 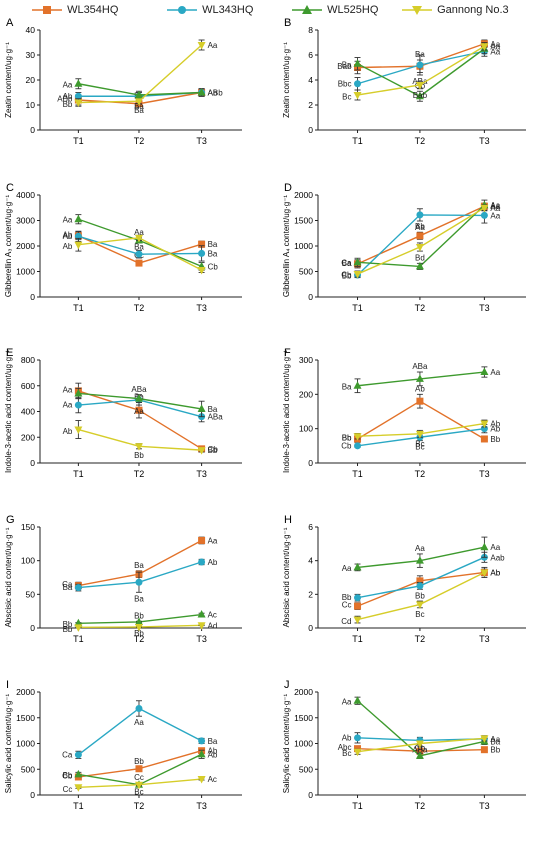 What do you see at coordinates (182, 10) in the screenshot?
I see `legend-marker-circle-icon` at bounding box center [182, 10].